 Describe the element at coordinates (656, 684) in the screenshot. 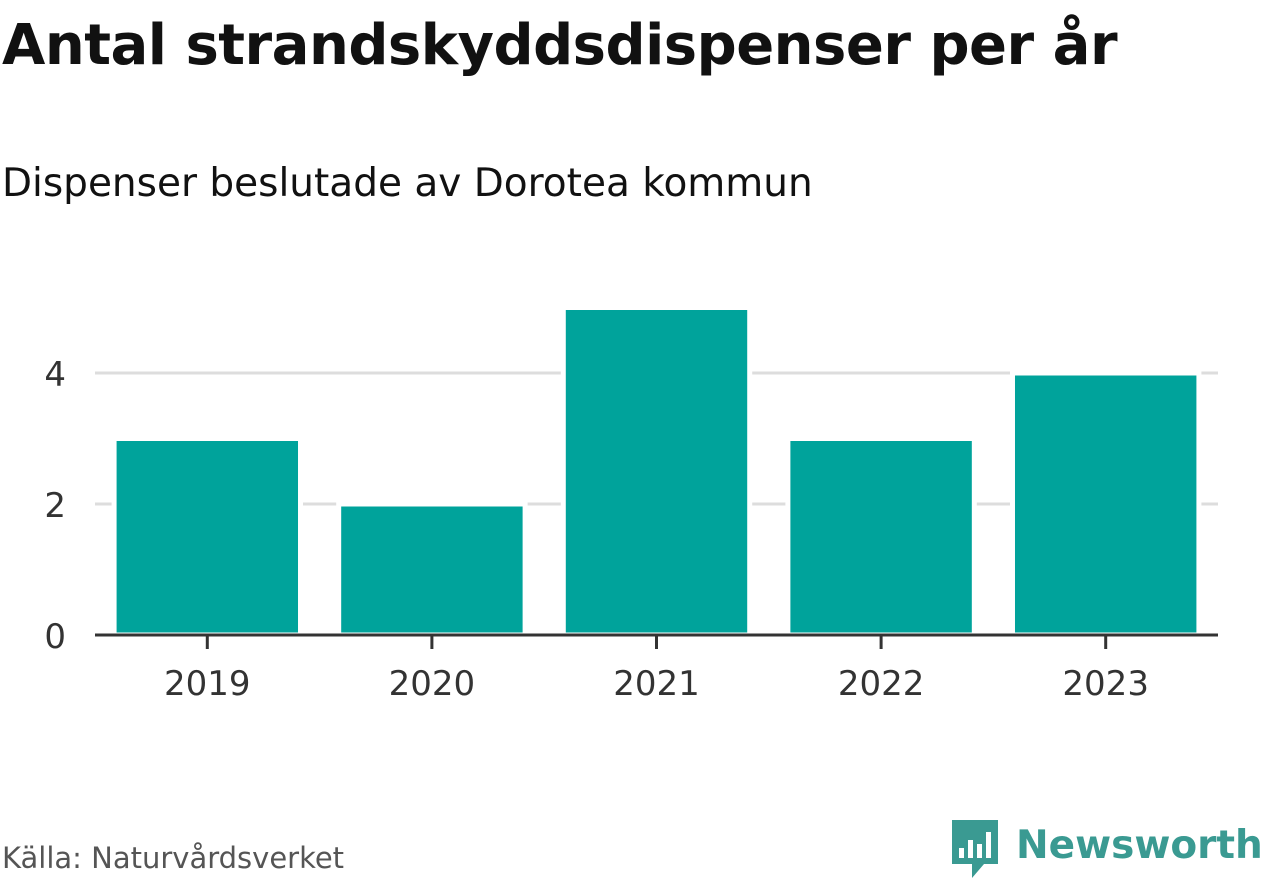

I see `x-tick-label: 2021` at that location.